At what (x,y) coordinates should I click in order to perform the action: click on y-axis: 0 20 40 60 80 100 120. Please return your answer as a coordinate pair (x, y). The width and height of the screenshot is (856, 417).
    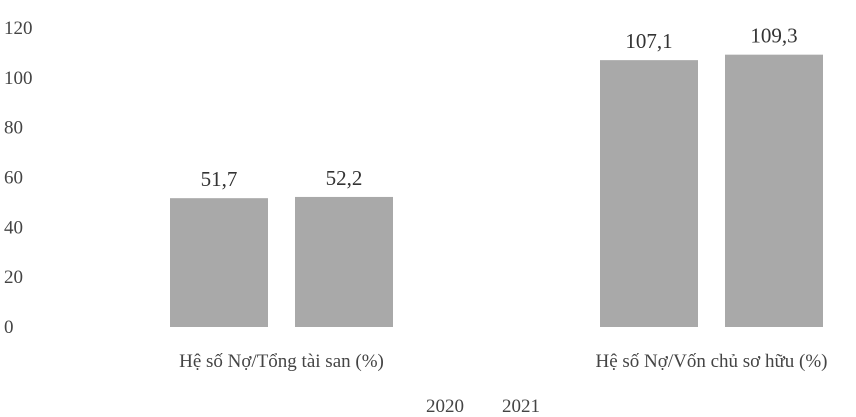
    Looking at the image, I should click on (18, 178).